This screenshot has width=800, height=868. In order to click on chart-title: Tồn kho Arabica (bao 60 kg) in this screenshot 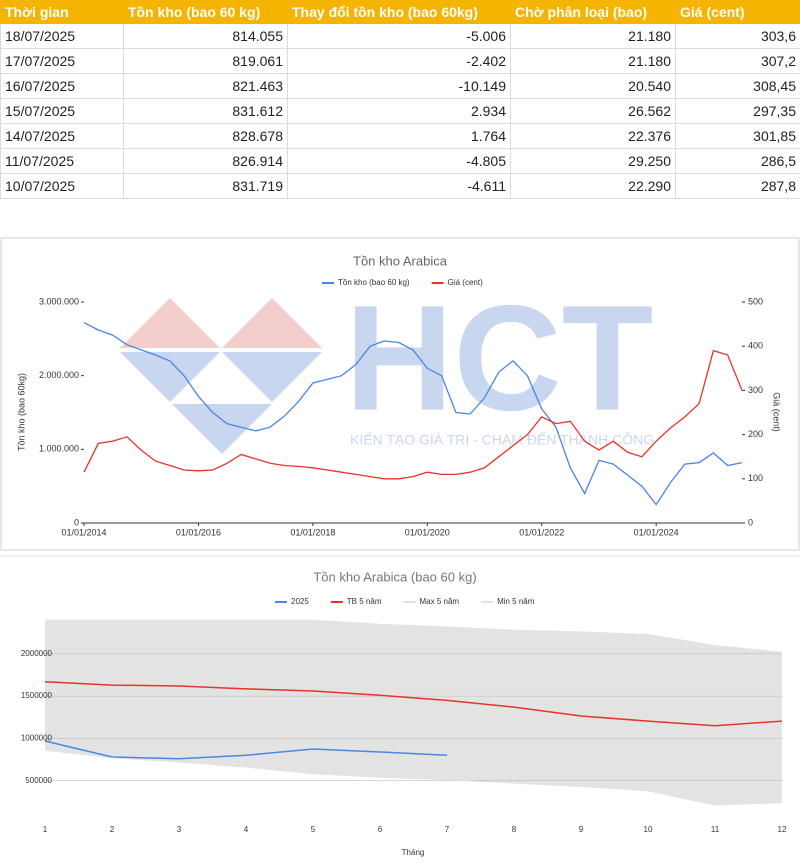, I will do `click(394, 576)`.